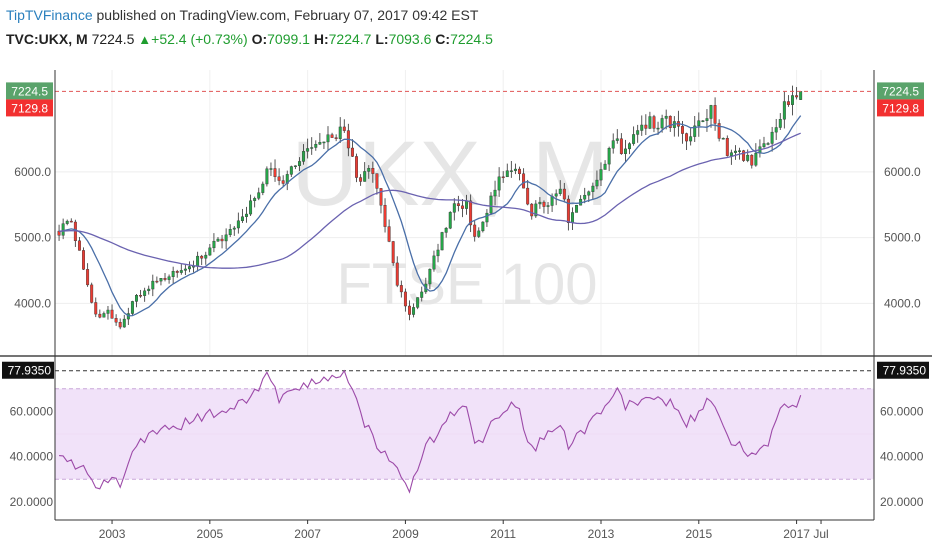 This screenshot has height=550, width=932. What do you see at coordinates (113, 39) in the screenshot?
I see `last-price: 7224.5` at bounding box center [113, 39].